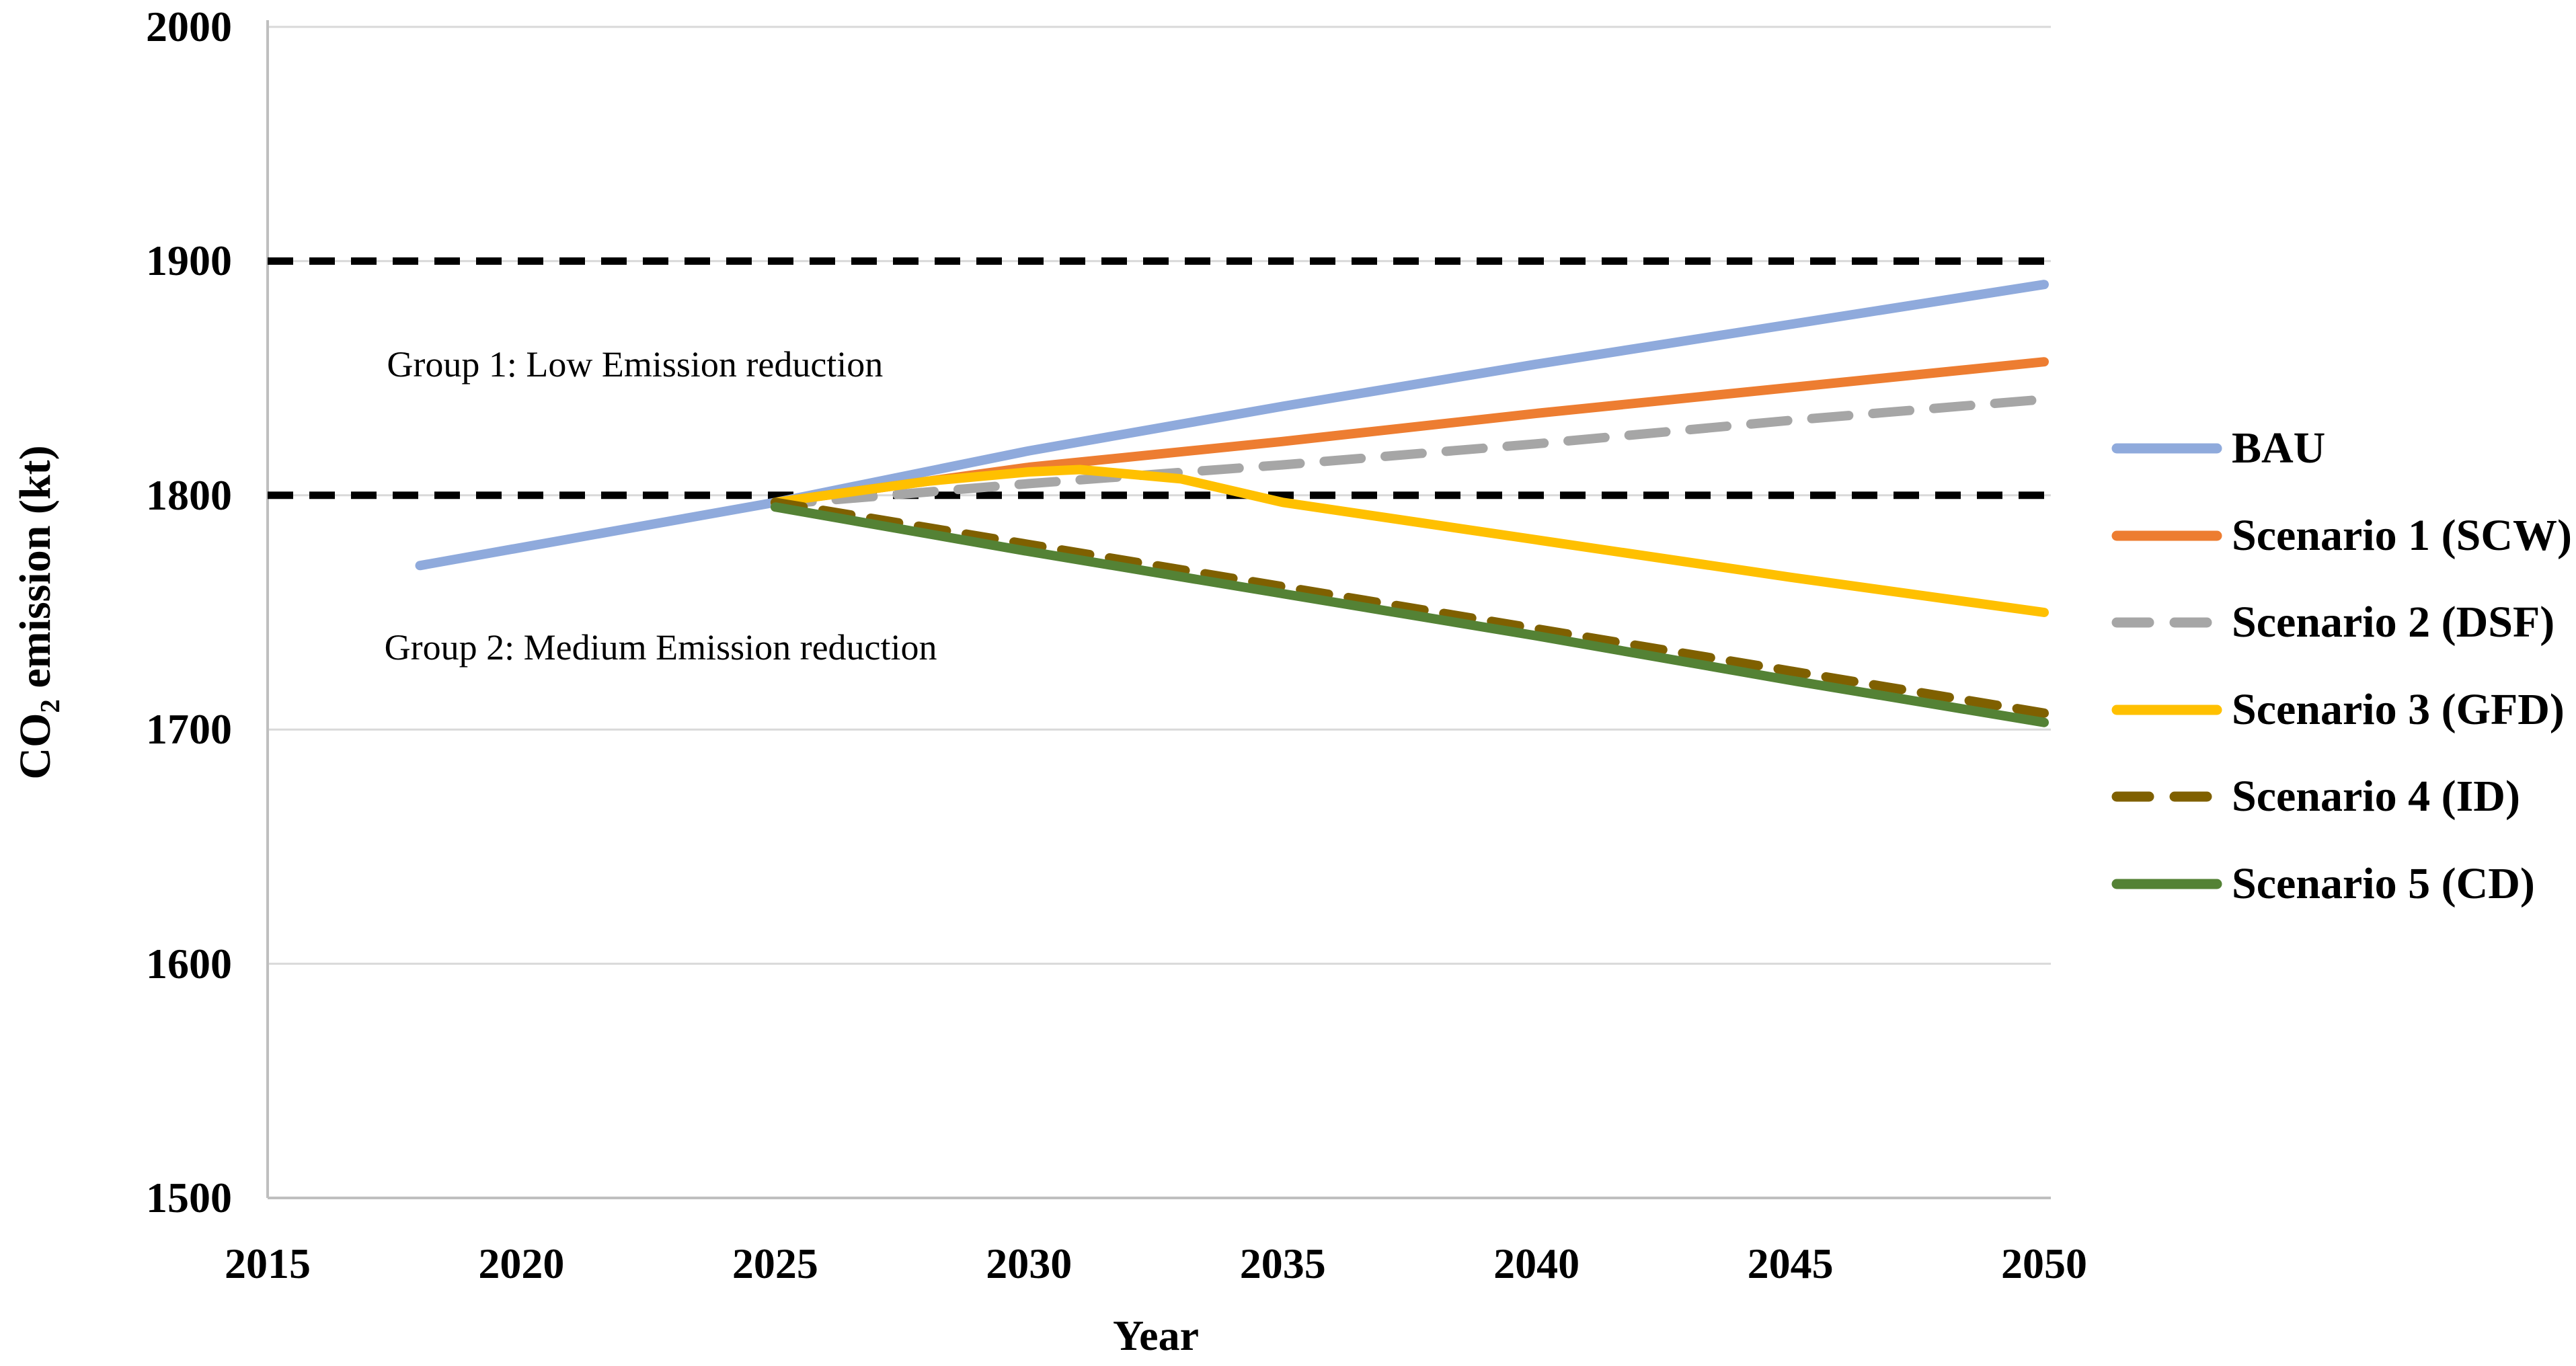 The width and height of the screenshot is (2576, 1366). What do you see at coordinates (35, 747) in the screenshot?
I see `y-axis-title-prefix: CO` at bounding box center [35, 747].